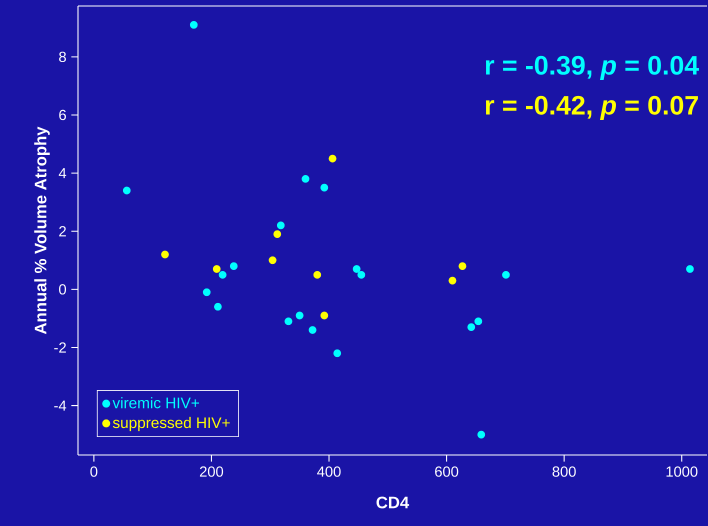  What do you see at coordinates (329, 471) in the screenshot?
I see `x-tick-label: 400` at bounding box center [329, 471].